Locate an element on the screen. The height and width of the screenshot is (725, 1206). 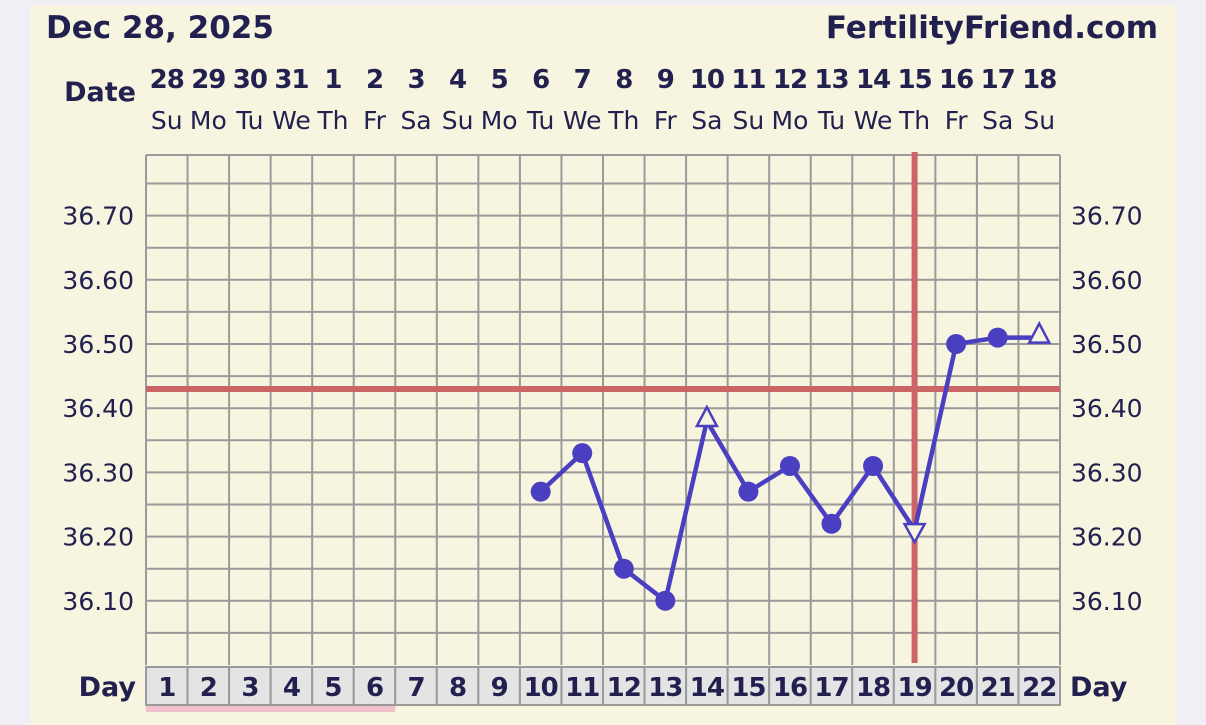
day-number: 12 is located at coordinates (624, 688).